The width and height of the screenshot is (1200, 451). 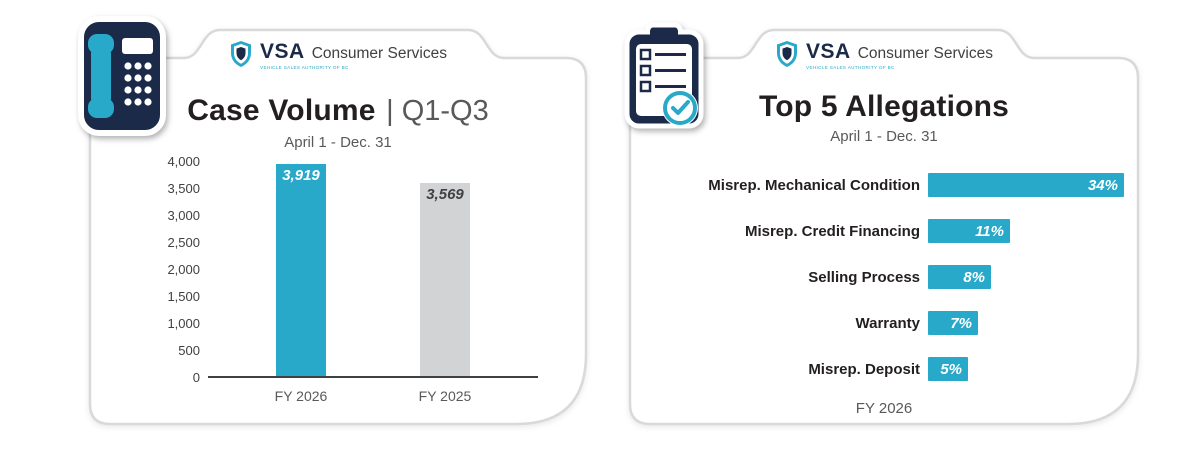 I want to click on y-axis-tick: 4,000, so click(x=183, y=161).